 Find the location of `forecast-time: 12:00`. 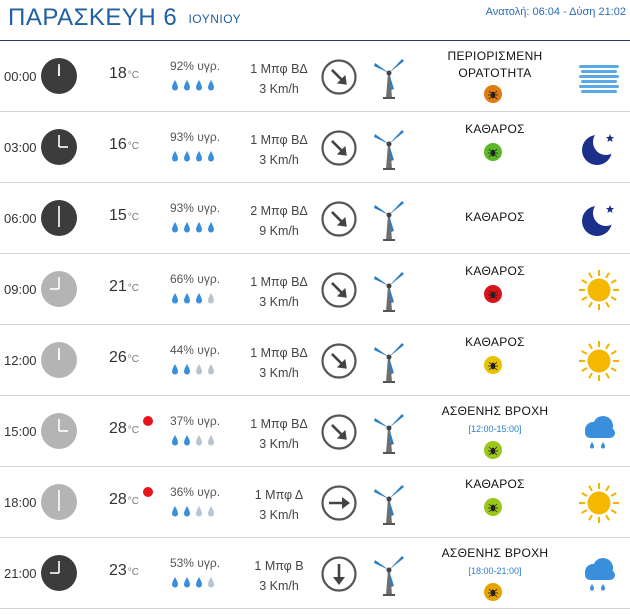

forecast-time: 12:00 is located at coordinates (20, 360).